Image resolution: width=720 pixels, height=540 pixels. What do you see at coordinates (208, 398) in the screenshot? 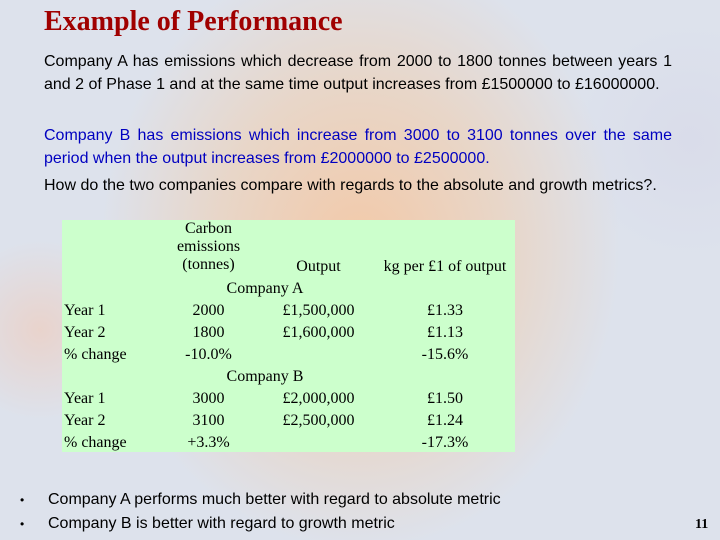
I see `cell: 3000` at bounding box center [208, 398].